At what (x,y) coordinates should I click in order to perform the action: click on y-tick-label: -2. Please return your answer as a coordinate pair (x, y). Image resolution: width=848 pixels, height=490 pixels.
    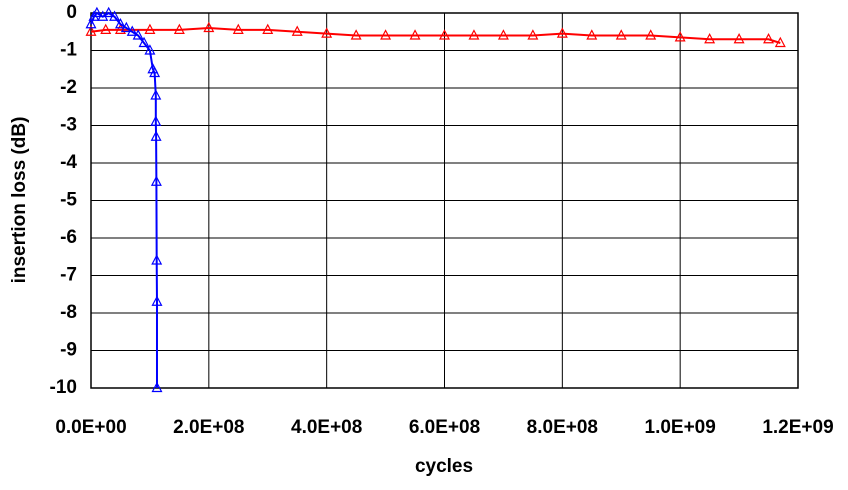
    Looking at the image, I should click on (68, 87).